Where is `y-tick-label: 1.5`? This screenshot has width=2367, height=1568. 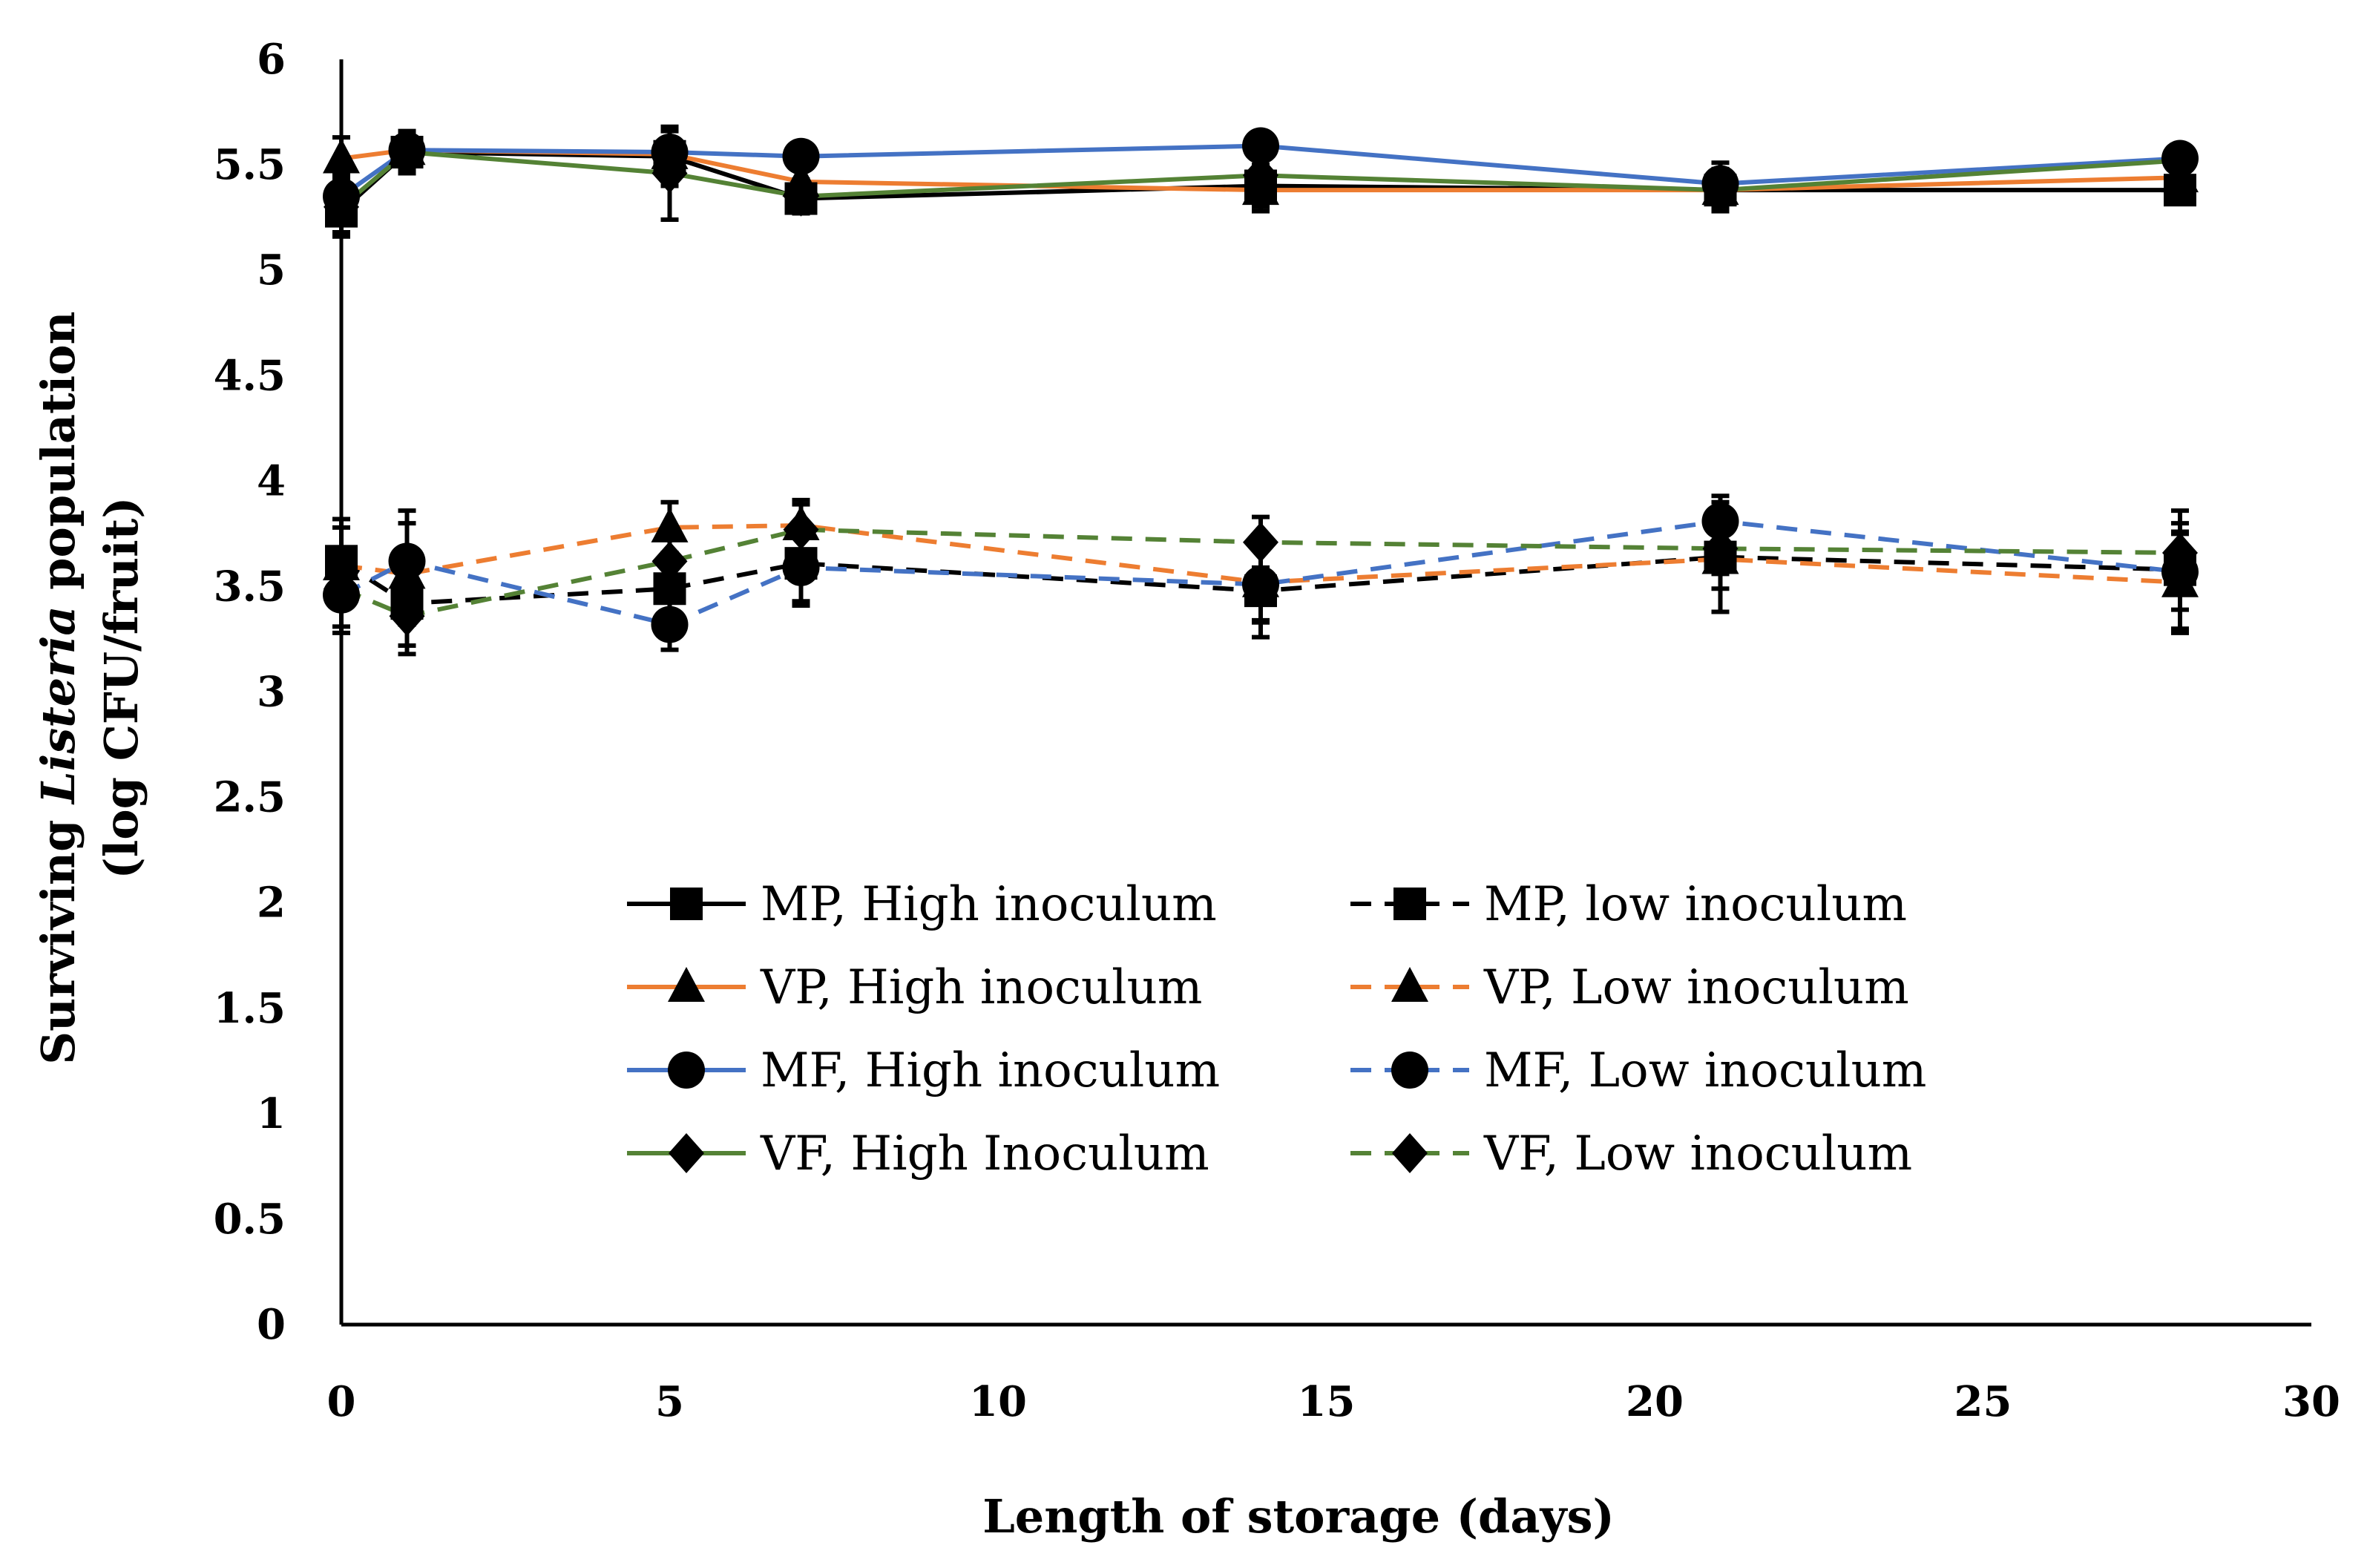
y-tick-label: 1.5 is located at coordinates (250, 1008).